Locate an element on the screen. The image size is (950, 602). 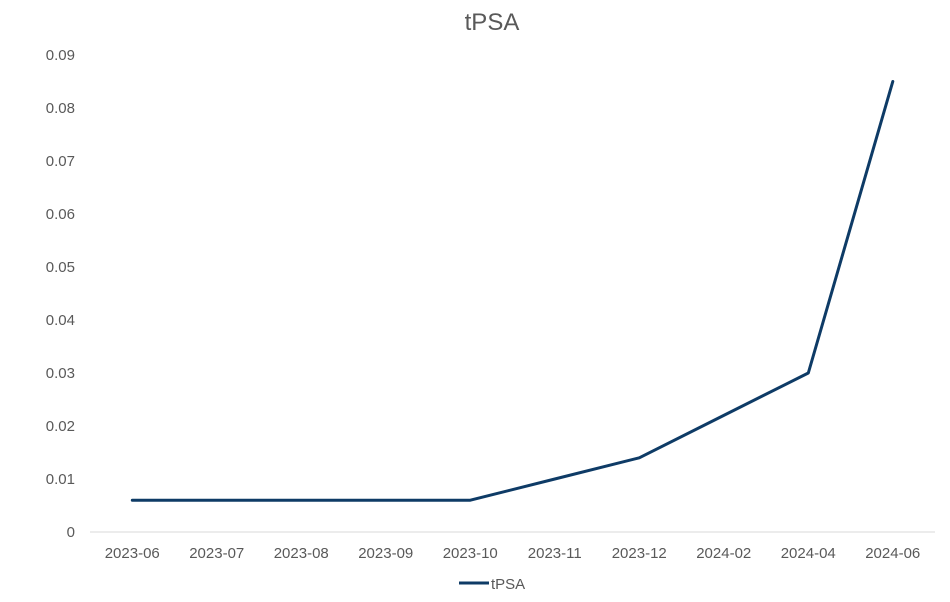
y-tick-label: 0.09 is located at coordinates (60, 55).